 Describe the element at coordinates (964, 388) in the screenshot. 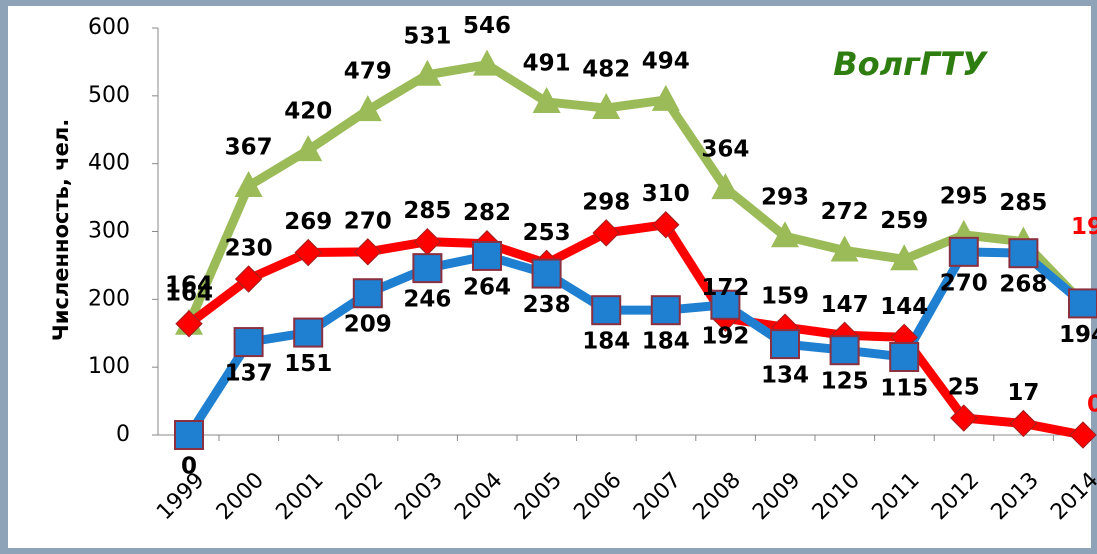

I see `data-label: 25` at that location.